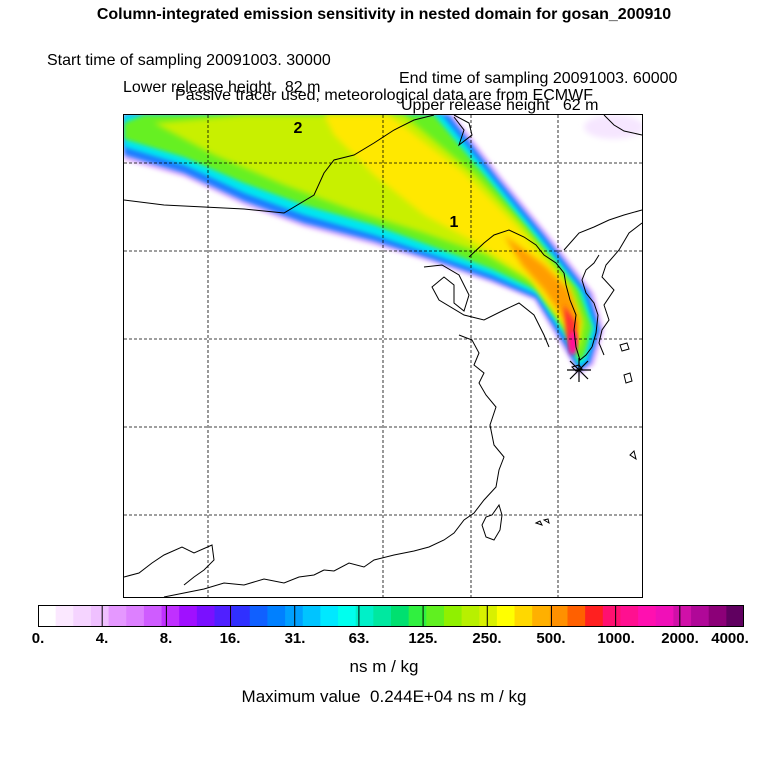 The height and width of the screenshot is (768, 768). I want to click on border-mongolia-china, so click(279, 164).